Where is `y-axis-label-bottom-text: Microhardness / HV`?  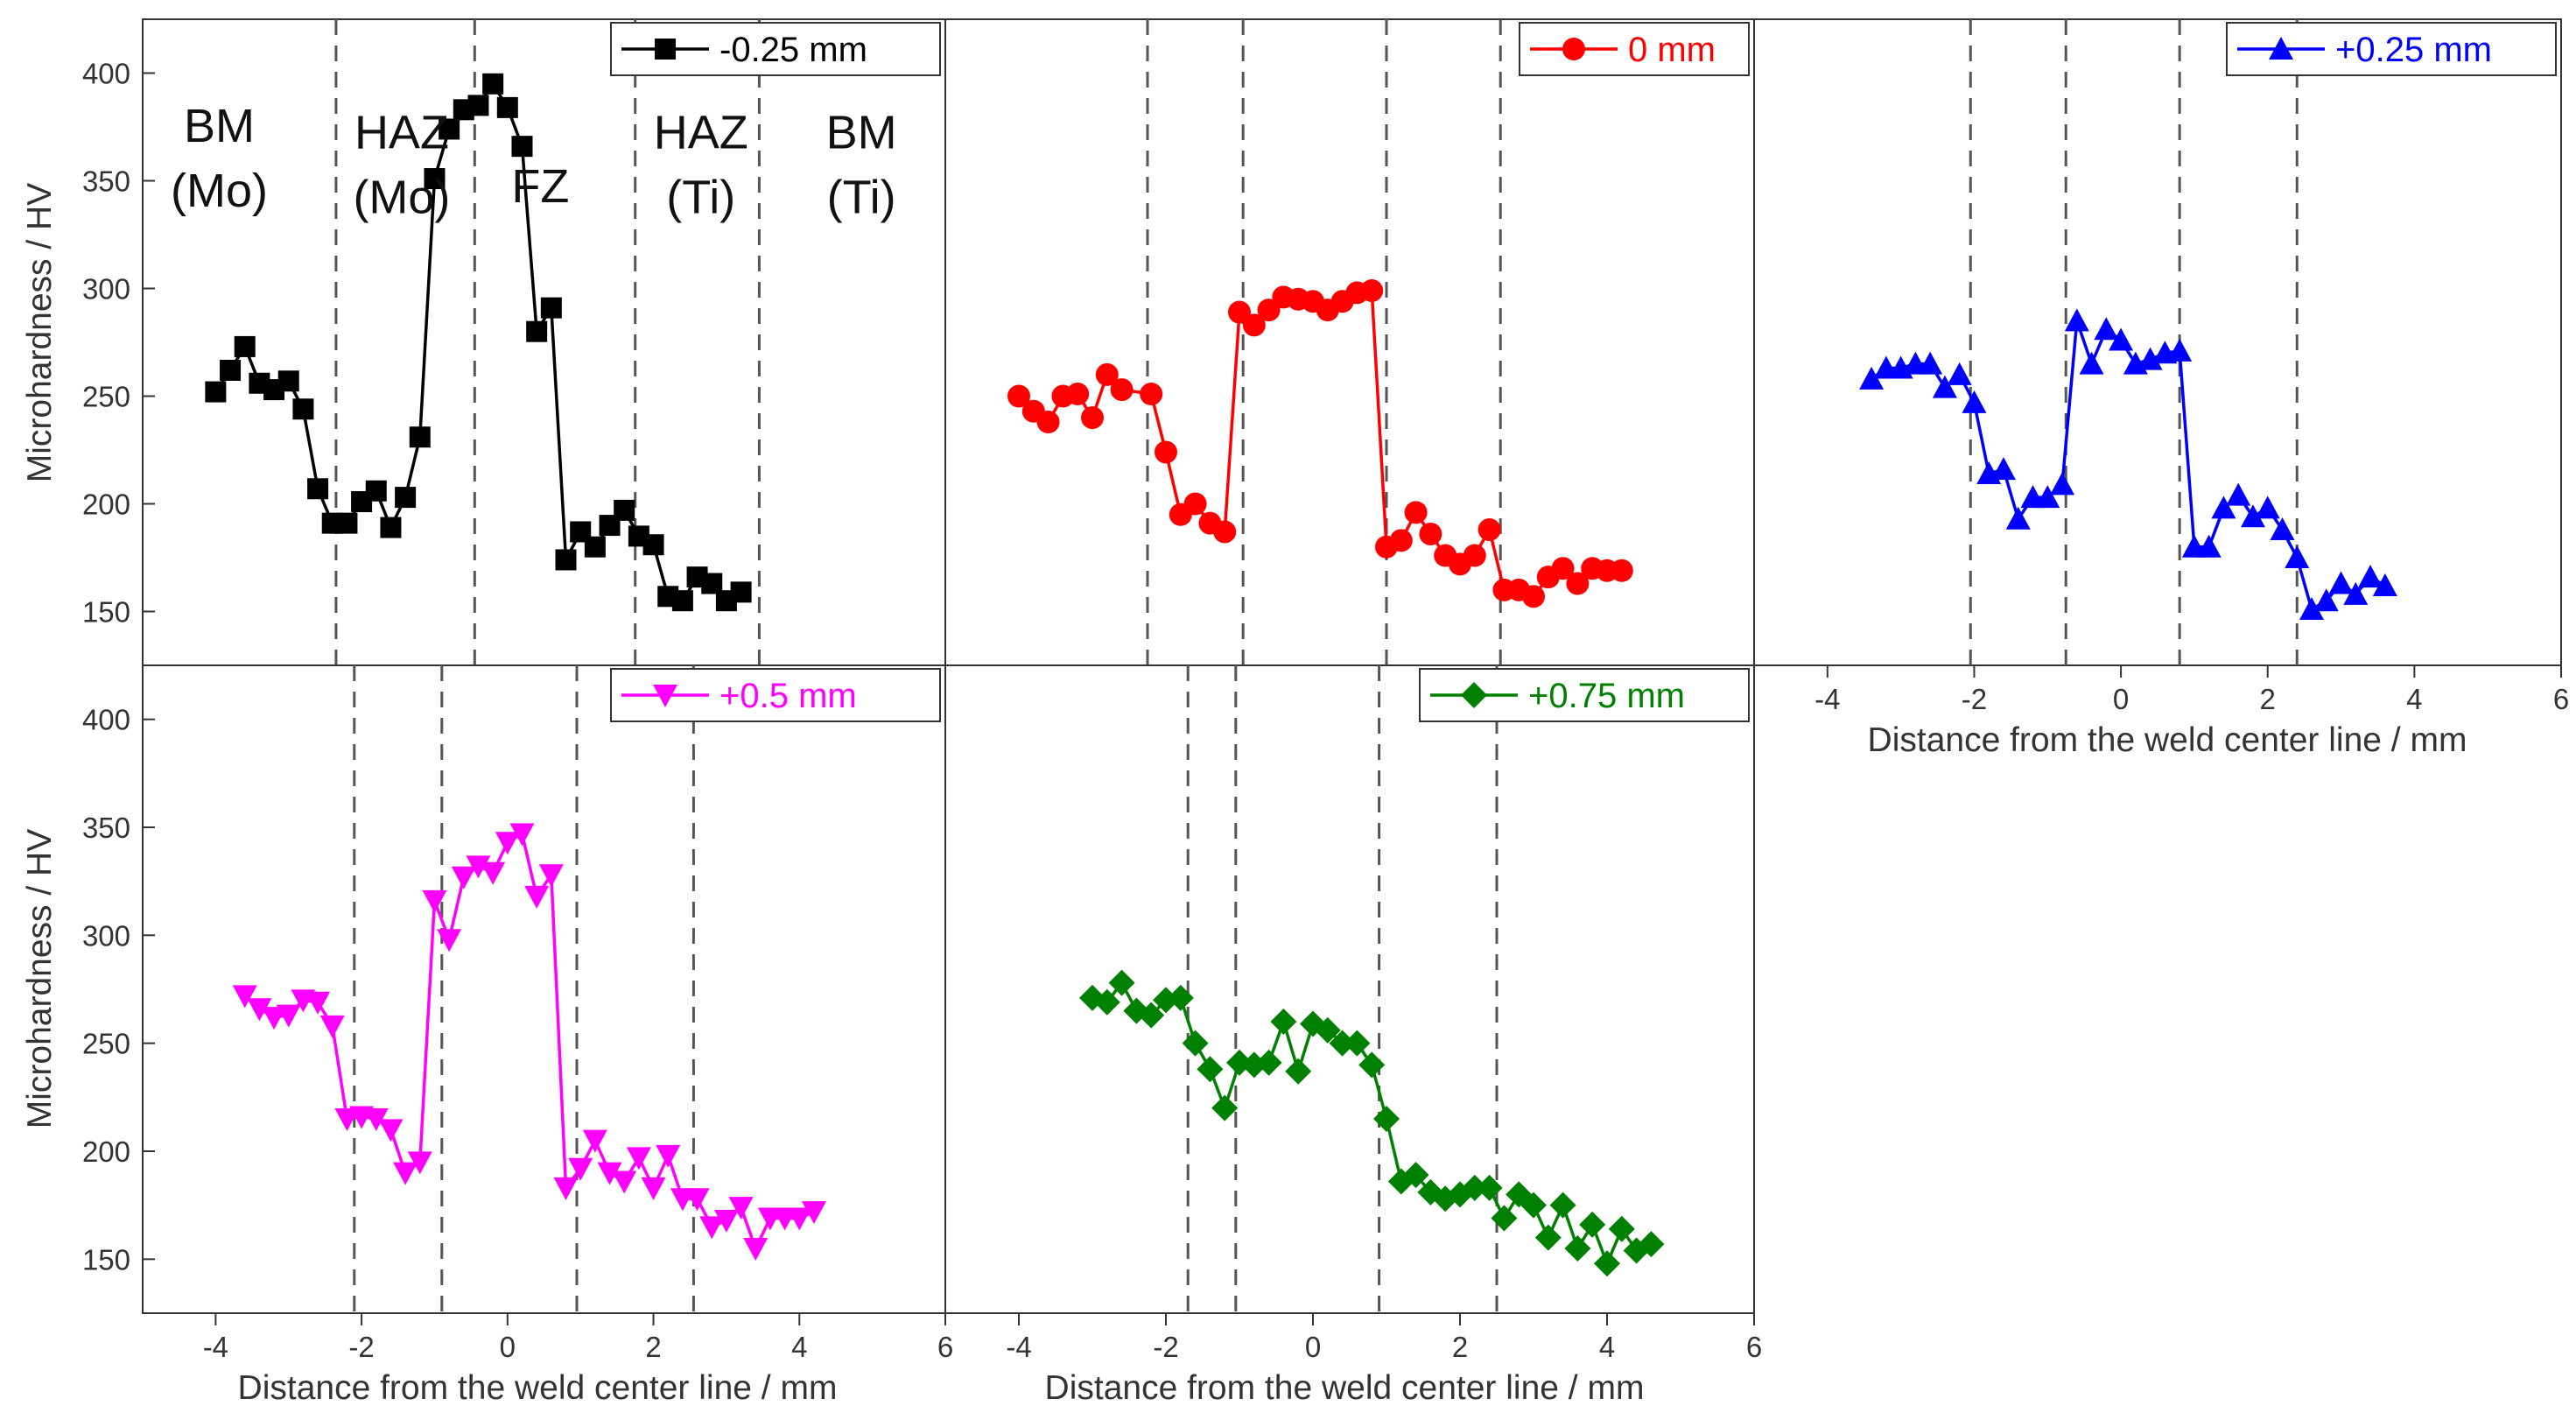 y-axis-label-bottom-text: Microhardness / HV is located at coordinates (40, 979).